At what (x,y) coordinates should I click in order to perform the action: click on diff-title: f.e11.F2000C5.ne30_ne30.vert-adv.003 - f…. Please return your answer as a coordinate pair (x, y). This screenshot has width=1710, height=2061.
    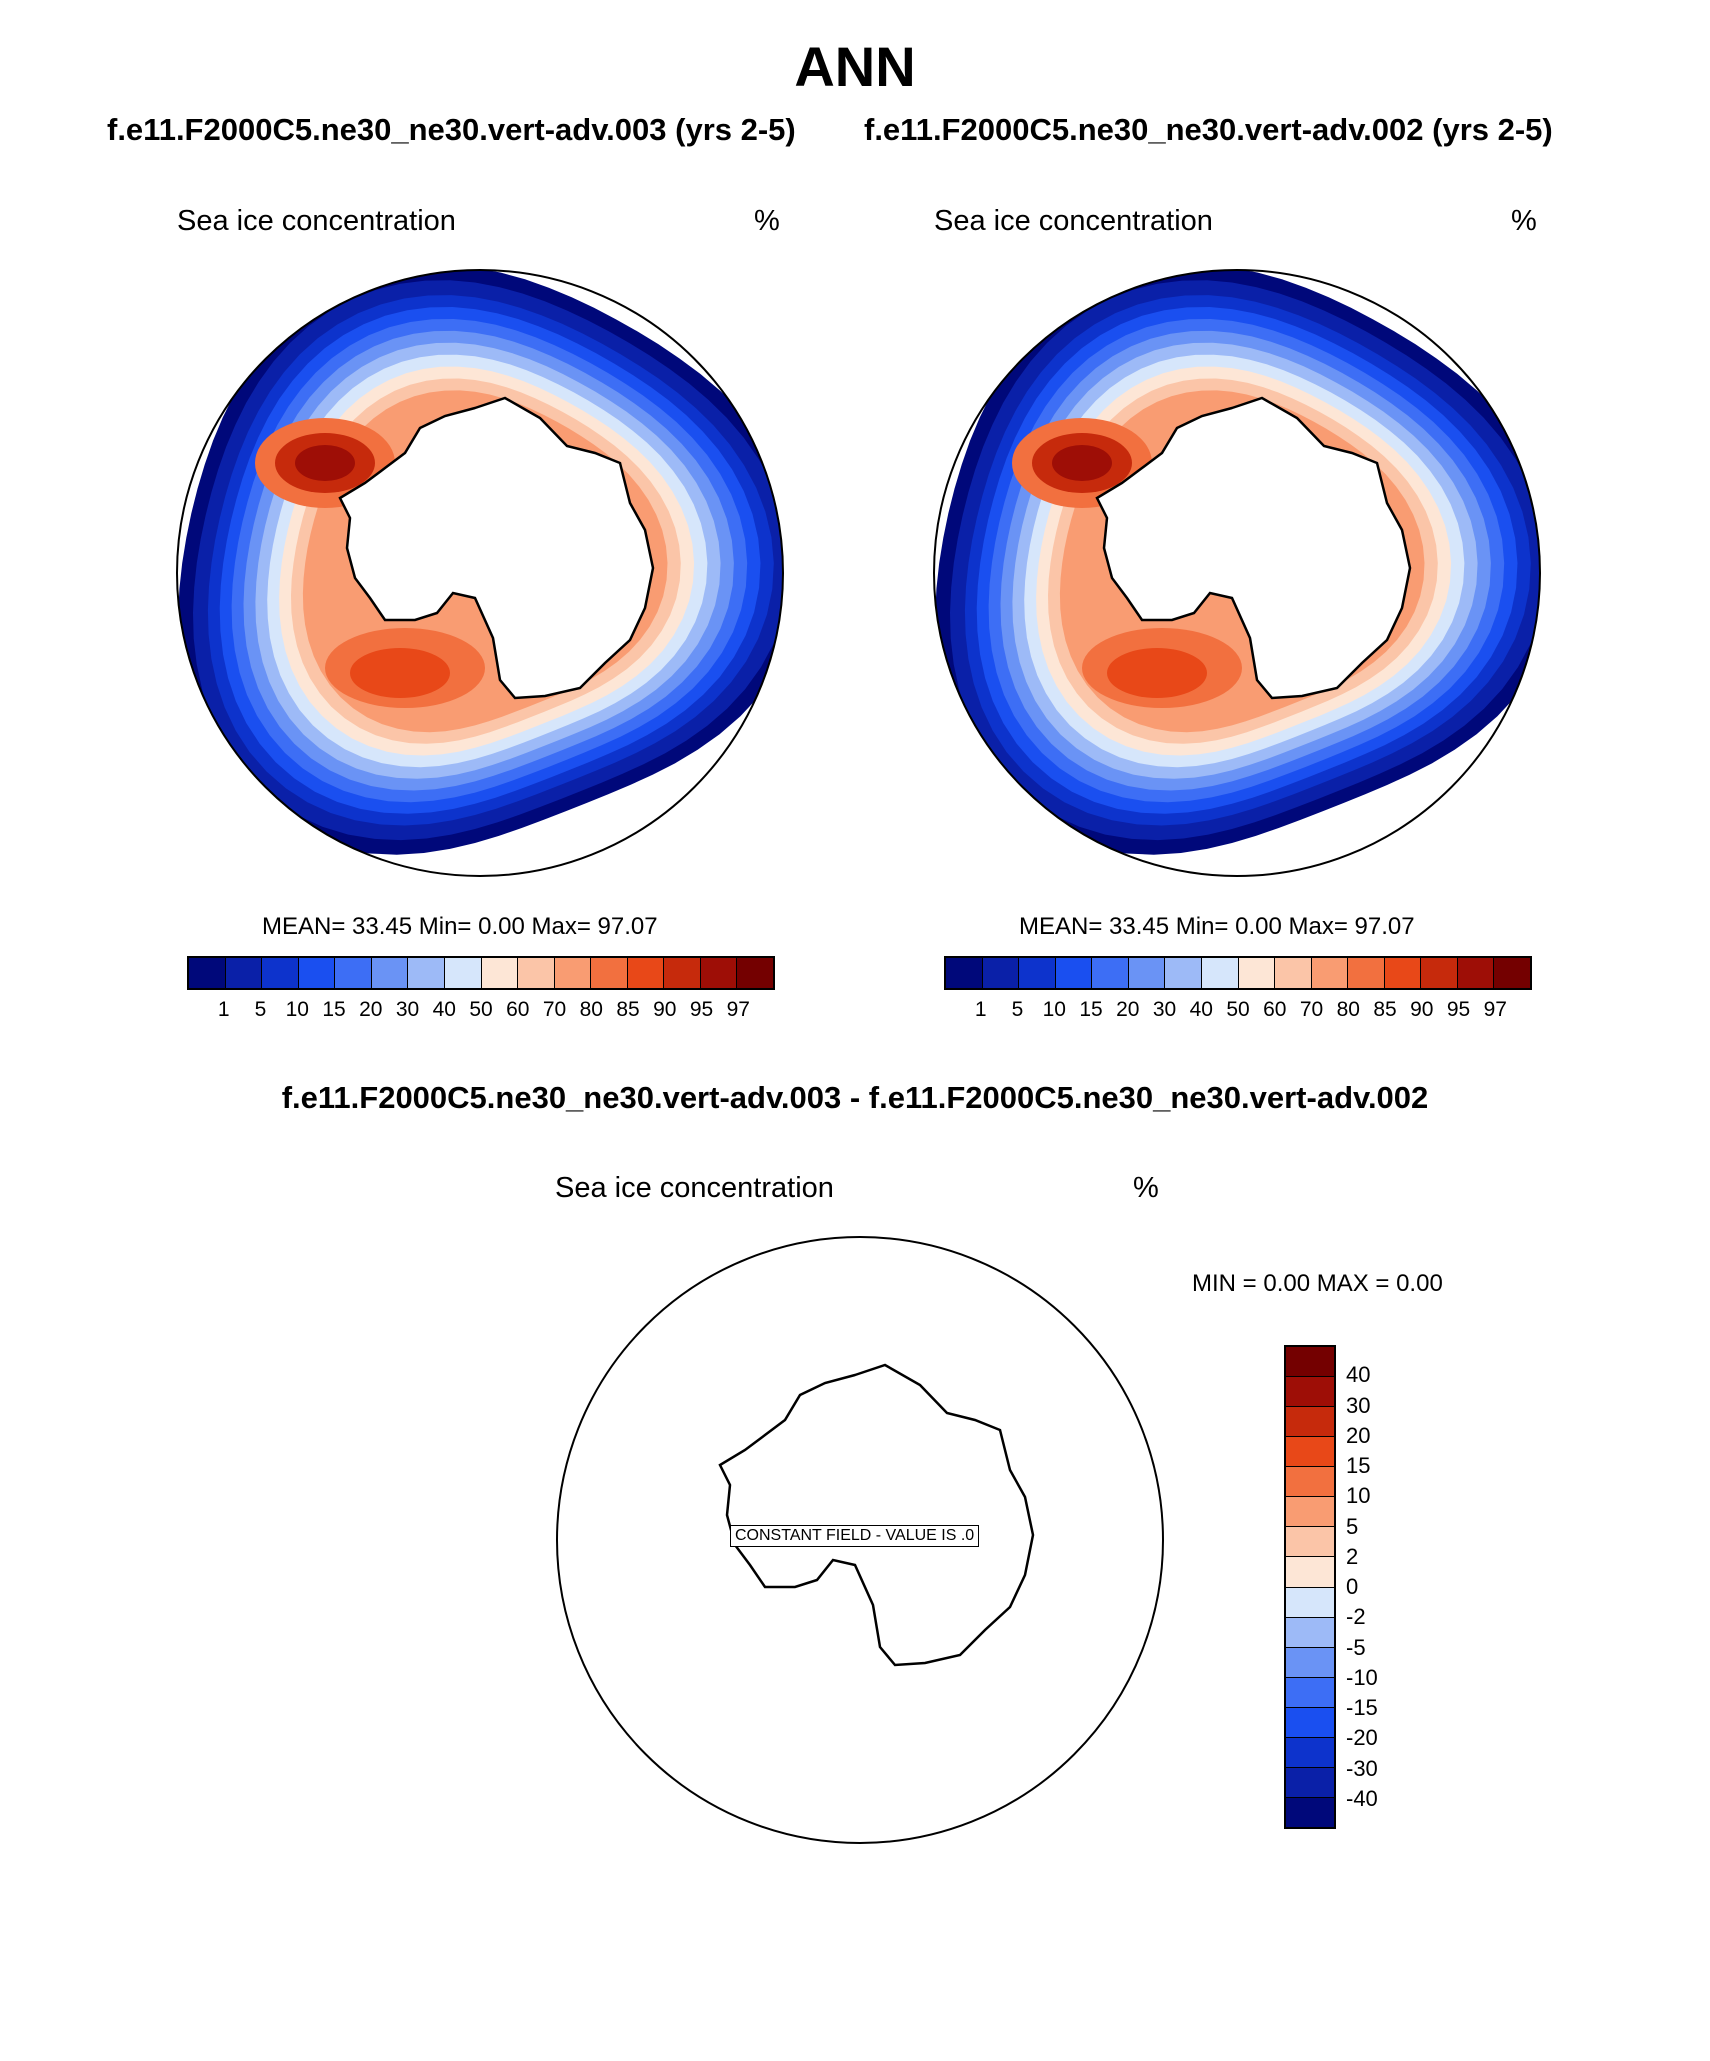
    Looking at the image, I should click on (855, 1097).